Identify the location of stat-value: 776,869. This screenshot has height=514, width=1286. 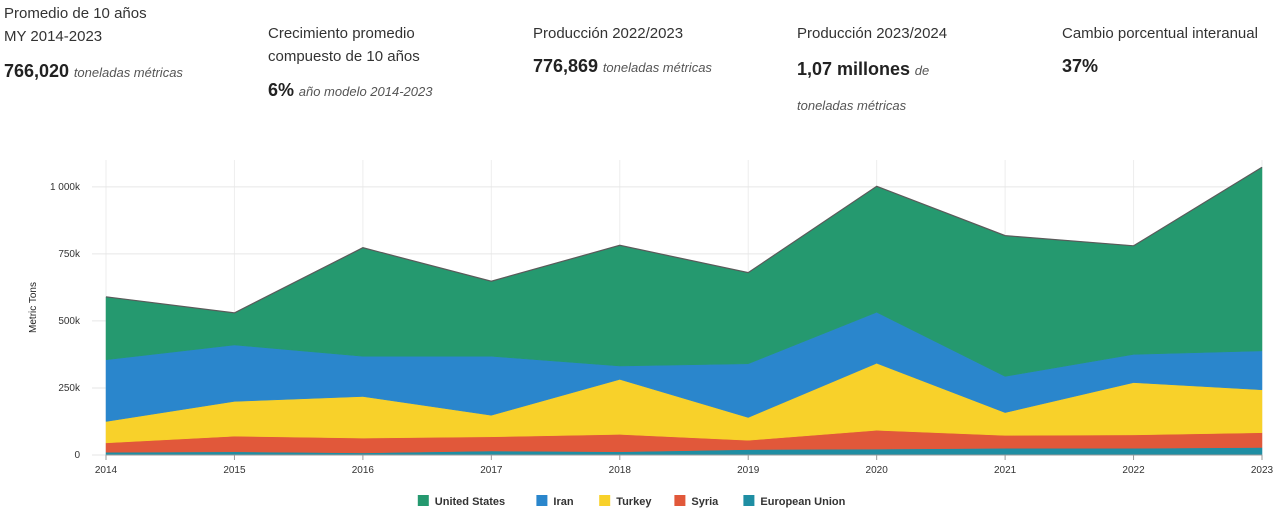
(566, 66).